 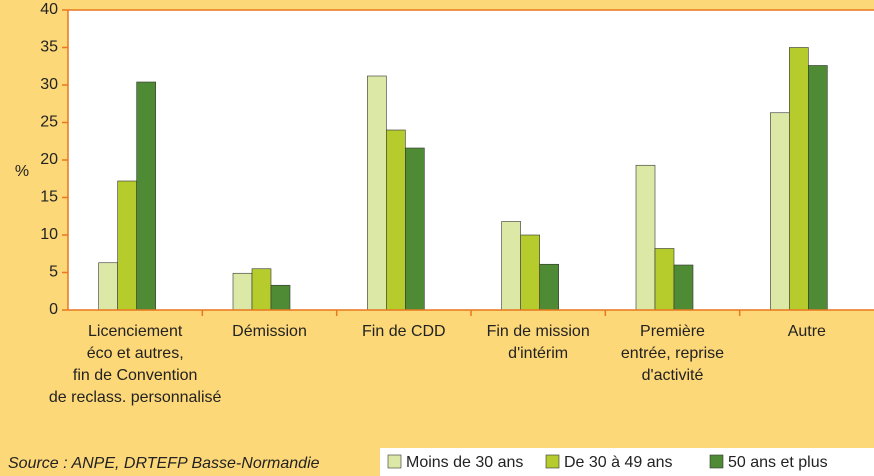 What do you see at coordinates (538, 353) in the screenshot?
I see `x-tick-label: d'intérim` at bounding box center [538, 353].